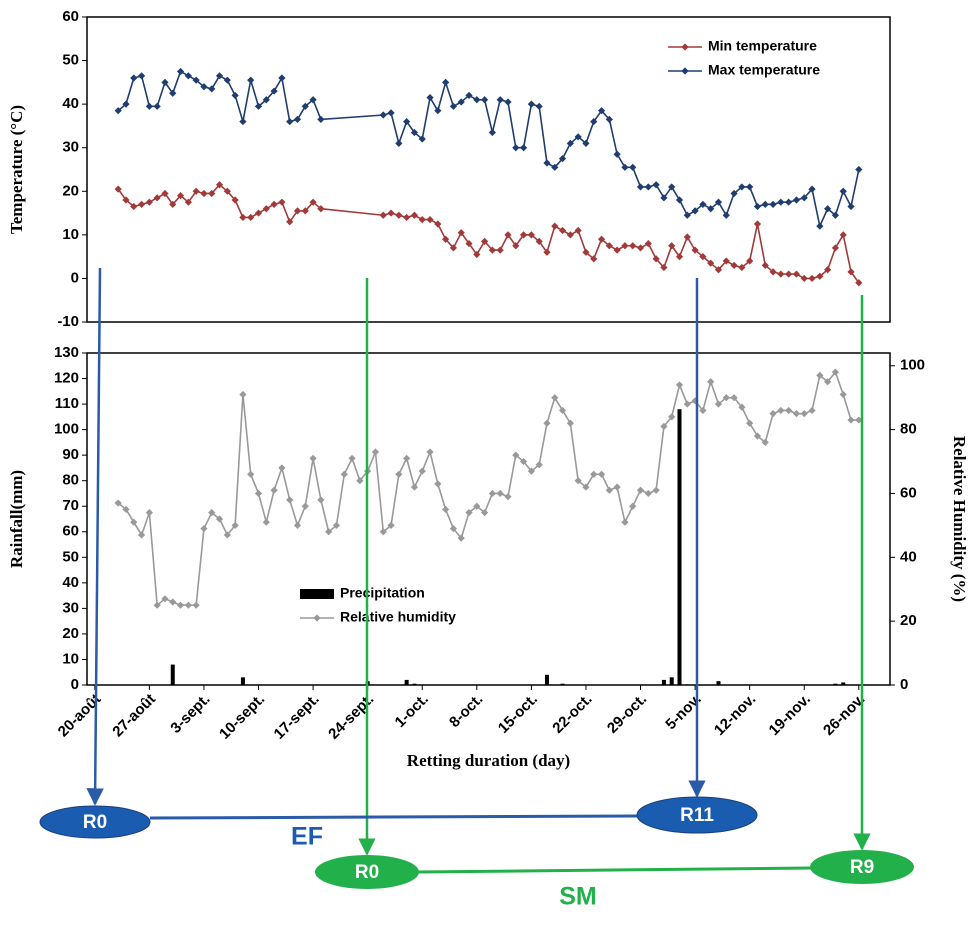 Image resolution: width=969 pixels, height=937 pixels. Describe the element at coordinates (627, 714) in the screenshot. I see `x-tick-label: 29-oct.` at that location.